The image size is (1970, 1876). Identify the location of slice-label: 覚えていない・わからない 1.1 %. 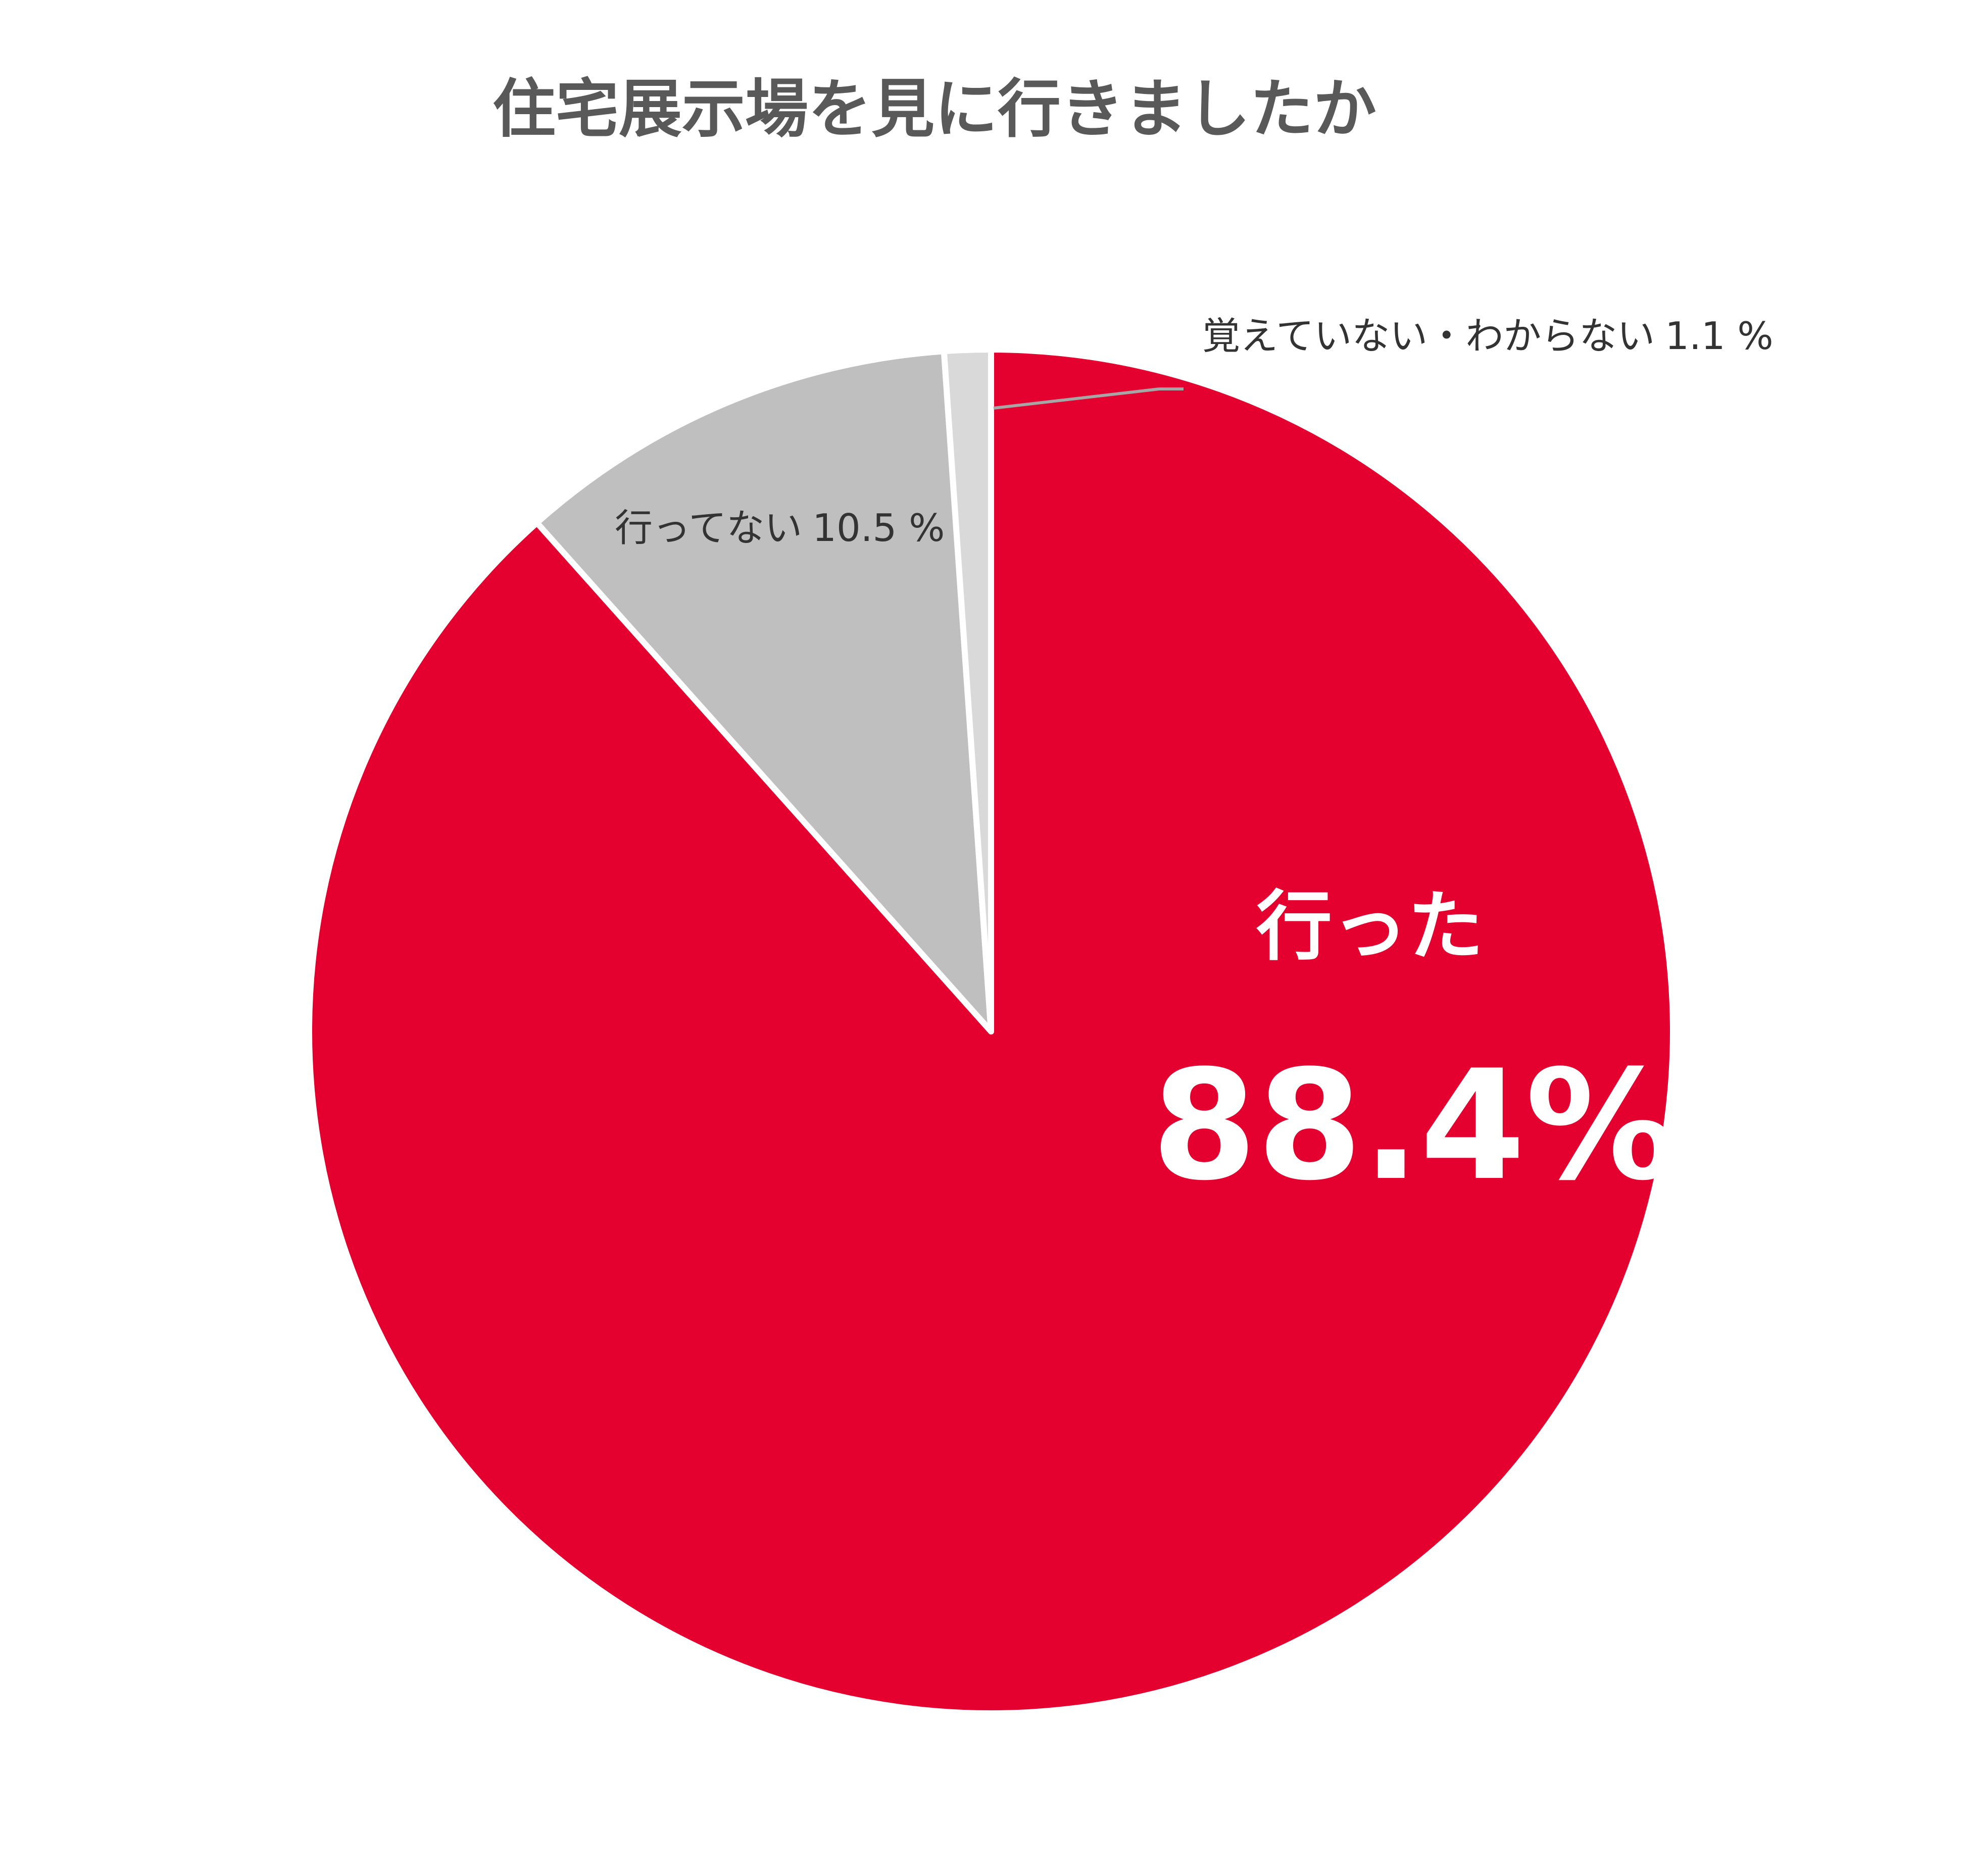
(1488, 336).